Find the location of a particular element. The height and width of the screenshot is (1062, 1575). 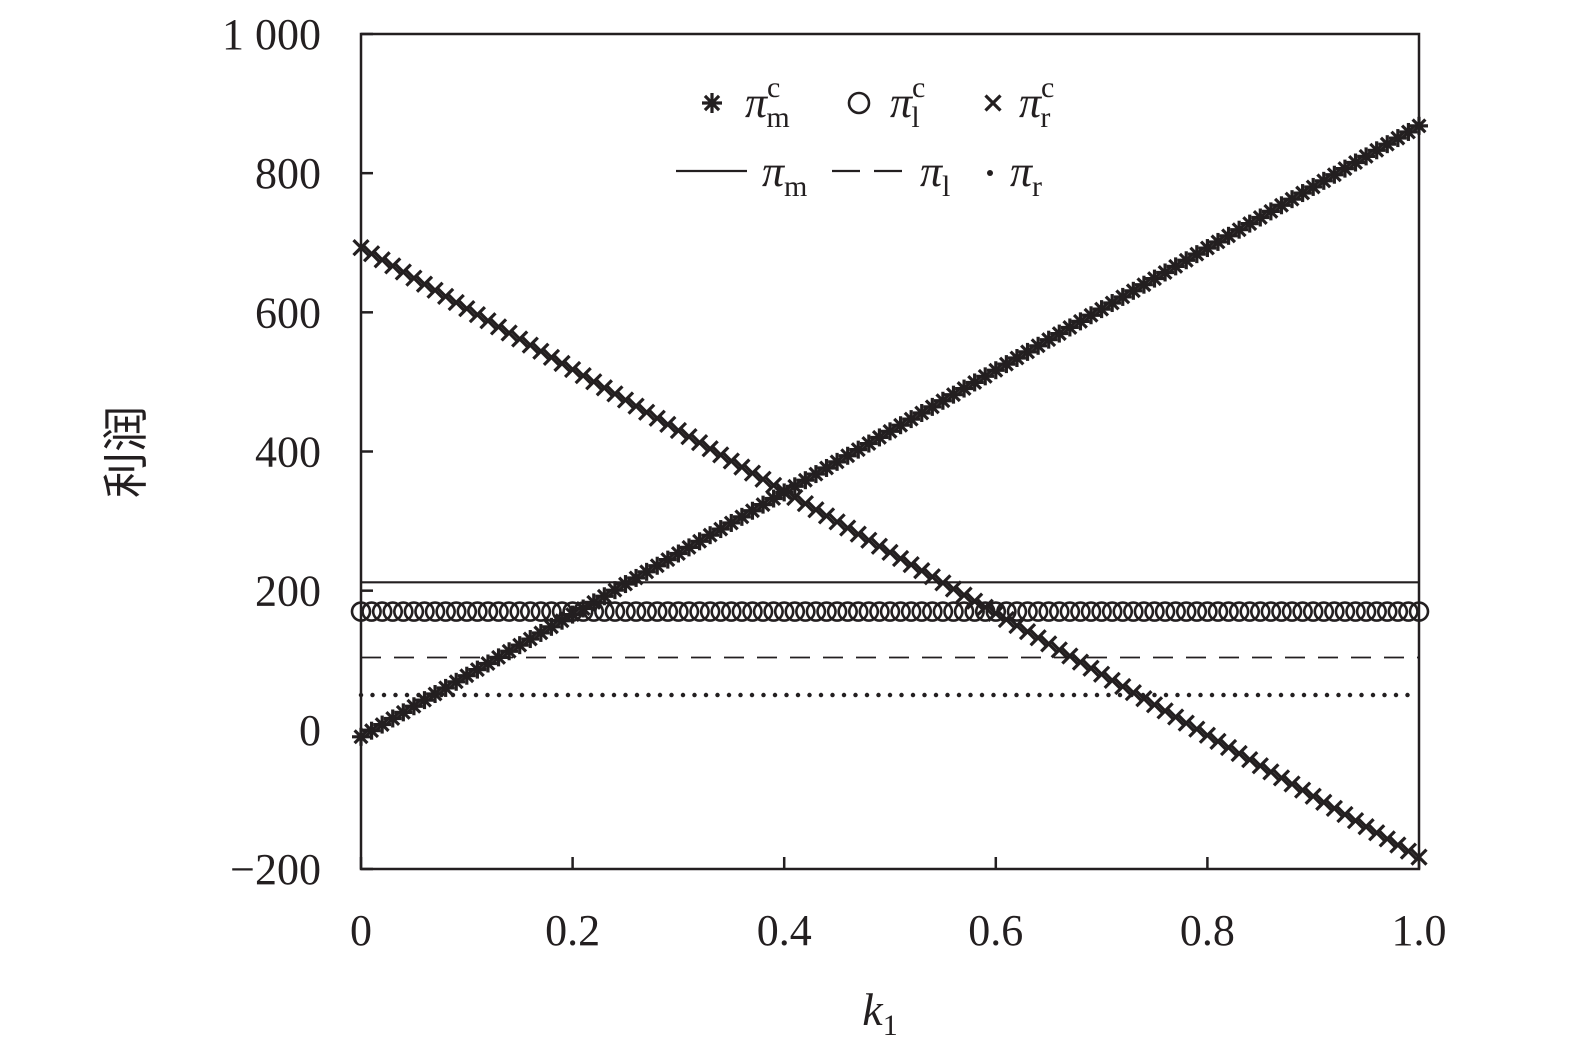

legend-marker-asterisk is located at coordinates (712, 103).